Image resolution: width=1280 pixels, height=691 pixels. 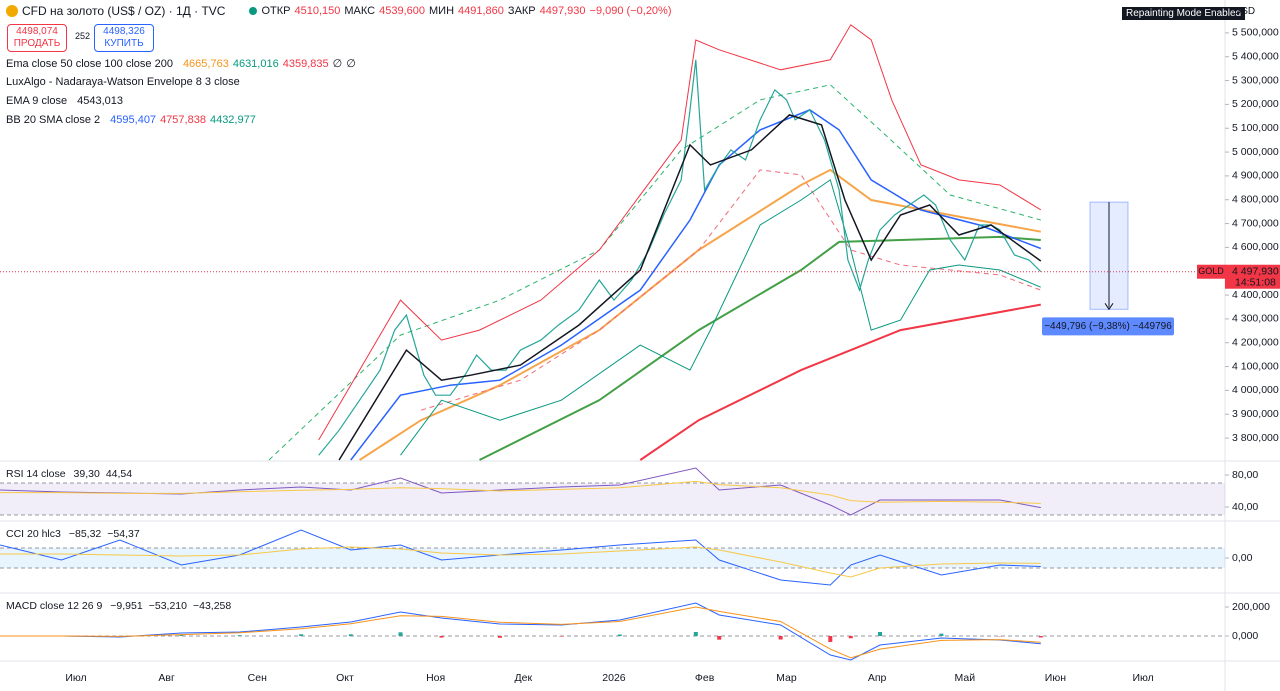 What do you see at coordinates (133, 120) in the screenshot?
I see `indicator-value: 4595,407` at bounding box center [133, 120].